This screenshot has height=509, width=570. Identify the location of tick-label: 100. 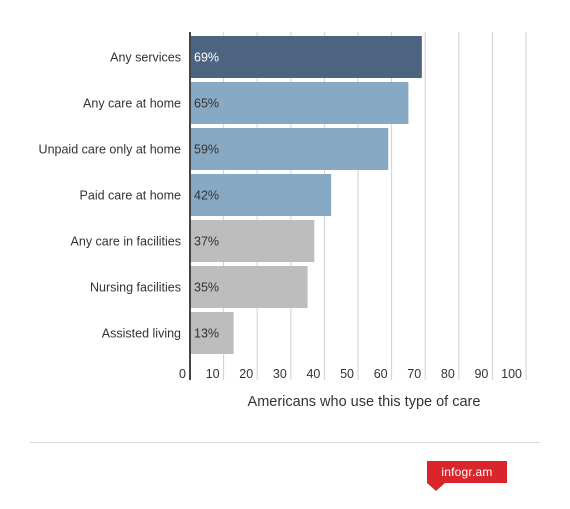
(511, 374).